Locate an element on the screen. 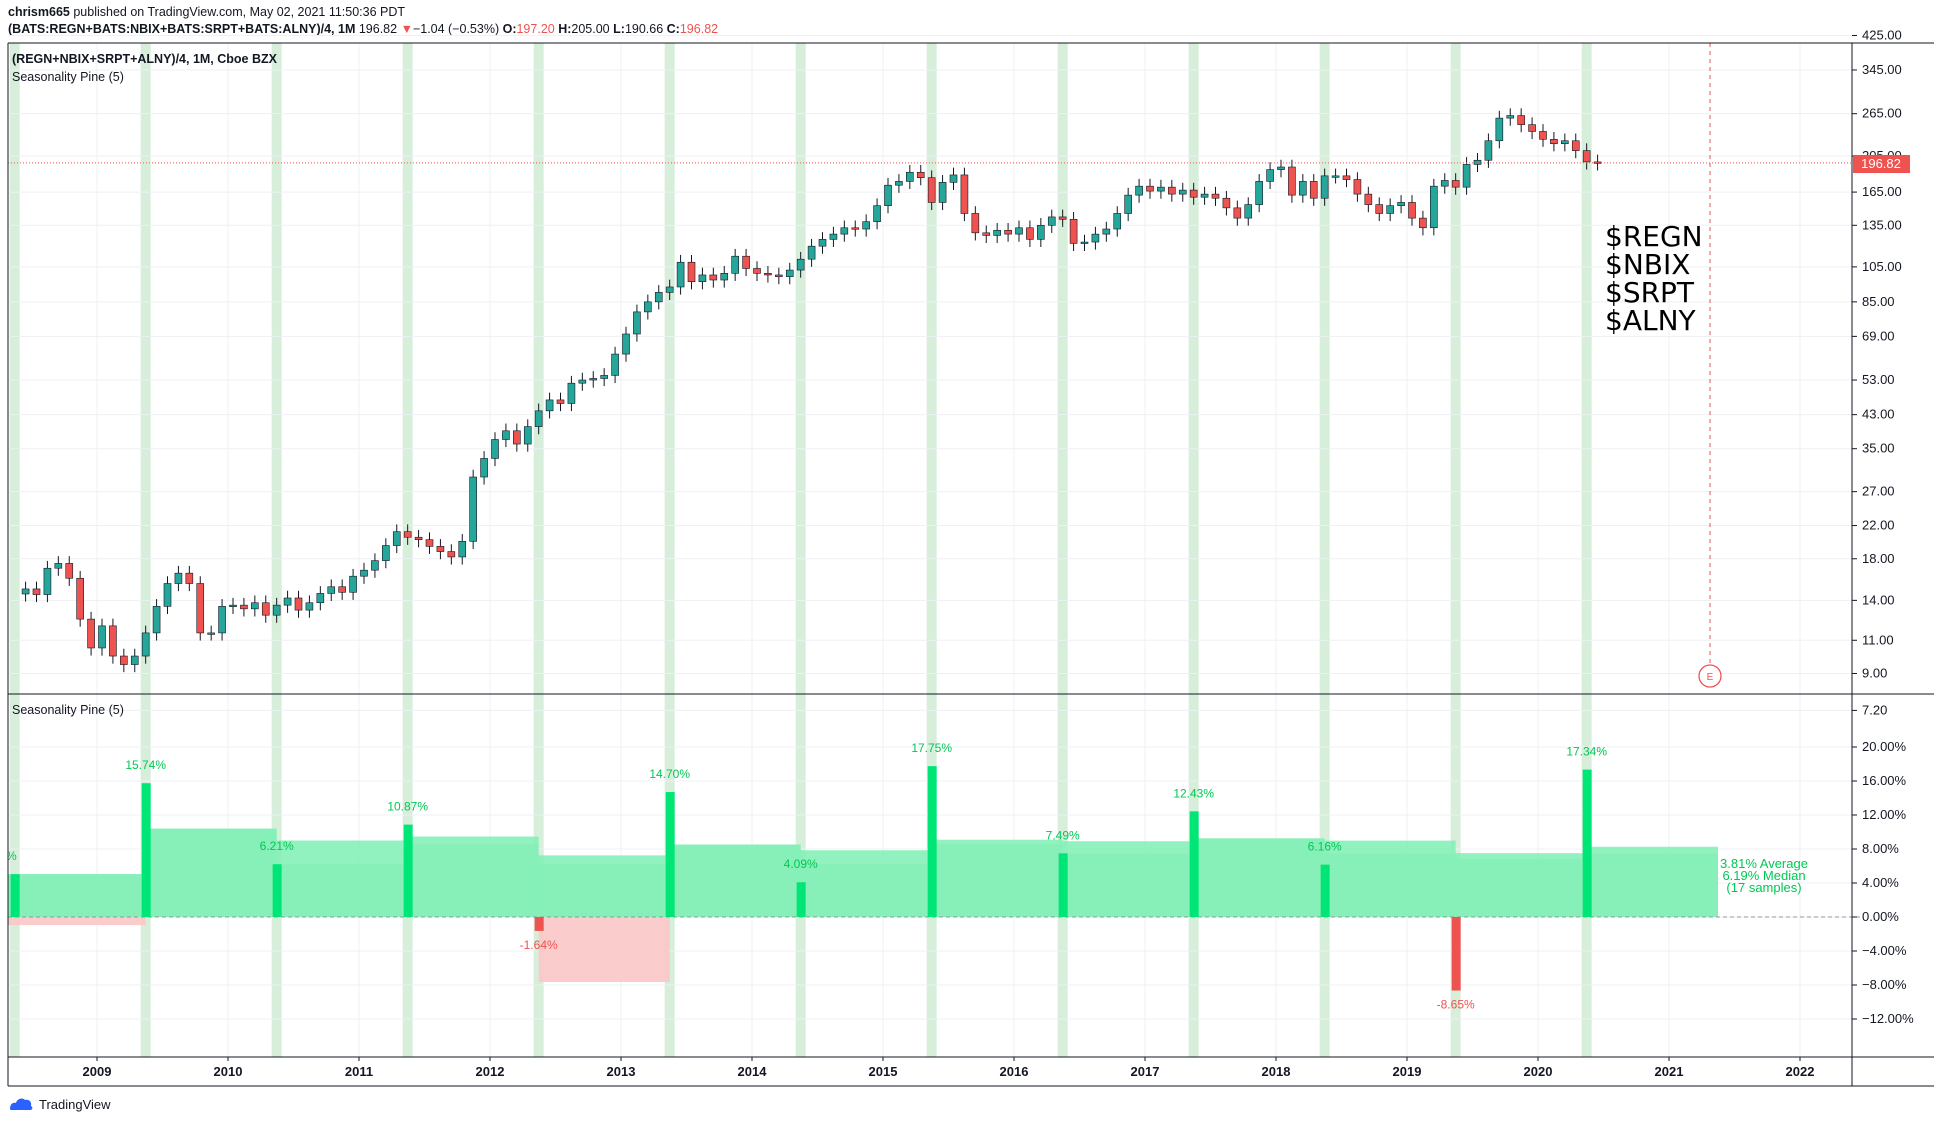 The image size is (1934, 1121). earnings-marker-label: E is located at coordinates (1710, 677).